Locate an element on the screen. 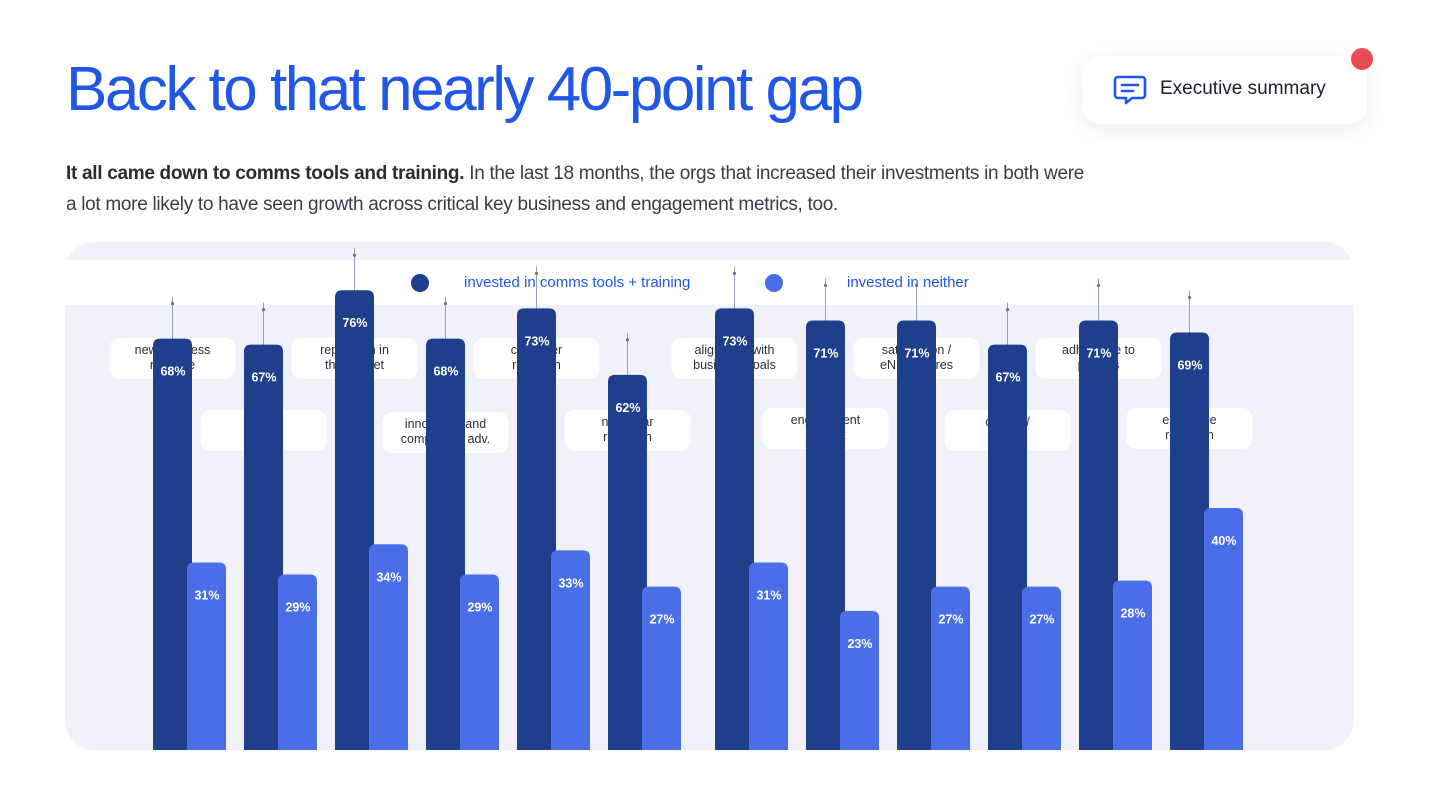 This screenshot has height=797, width=1442. page-title: Back to that nearly 40-point gap is located at coordinates (465, 89).